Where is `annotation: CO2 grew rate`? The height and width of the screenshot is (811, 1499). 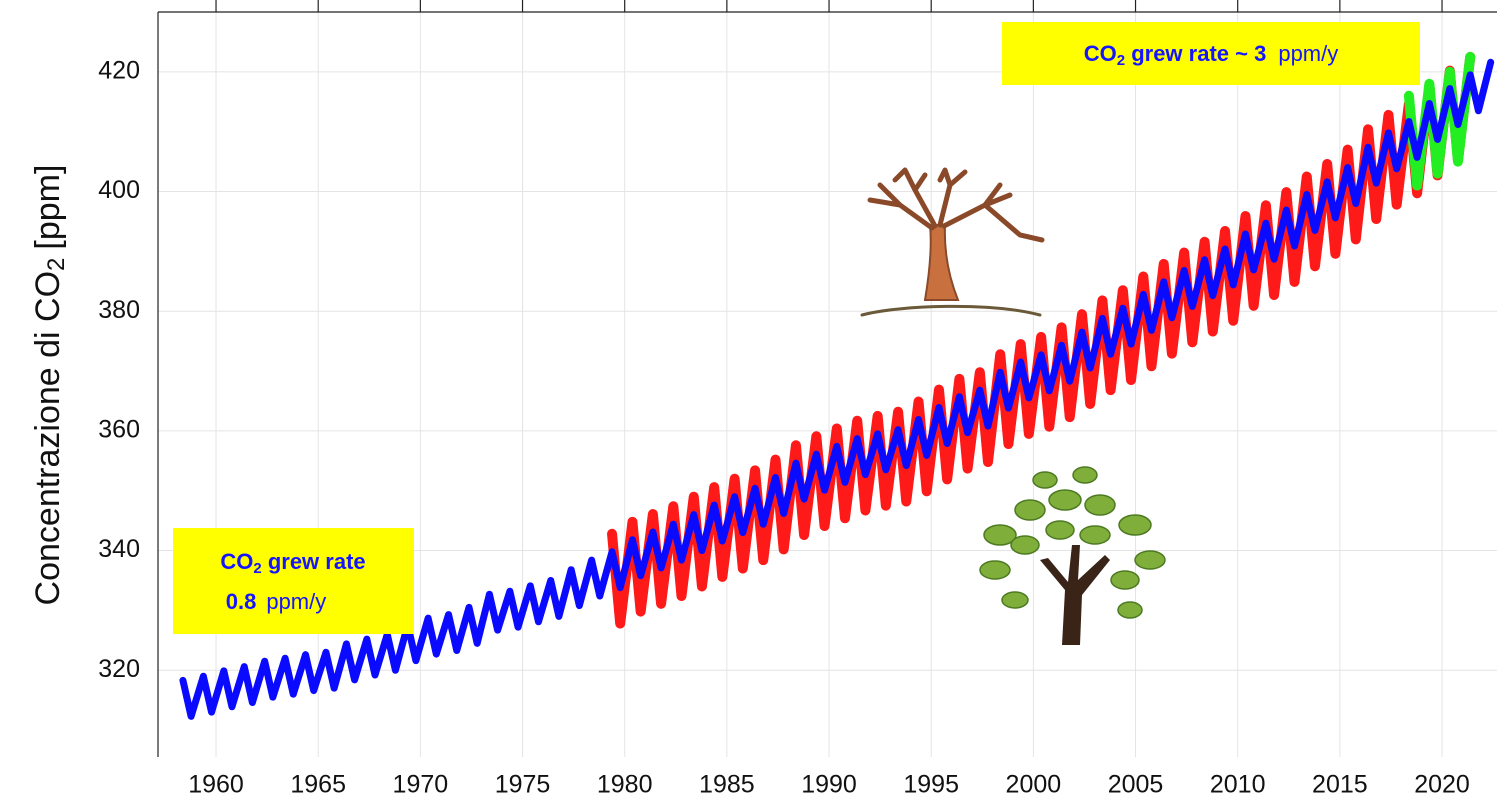
annotation: CO2 grew rate is located at coordinates (292, 563).